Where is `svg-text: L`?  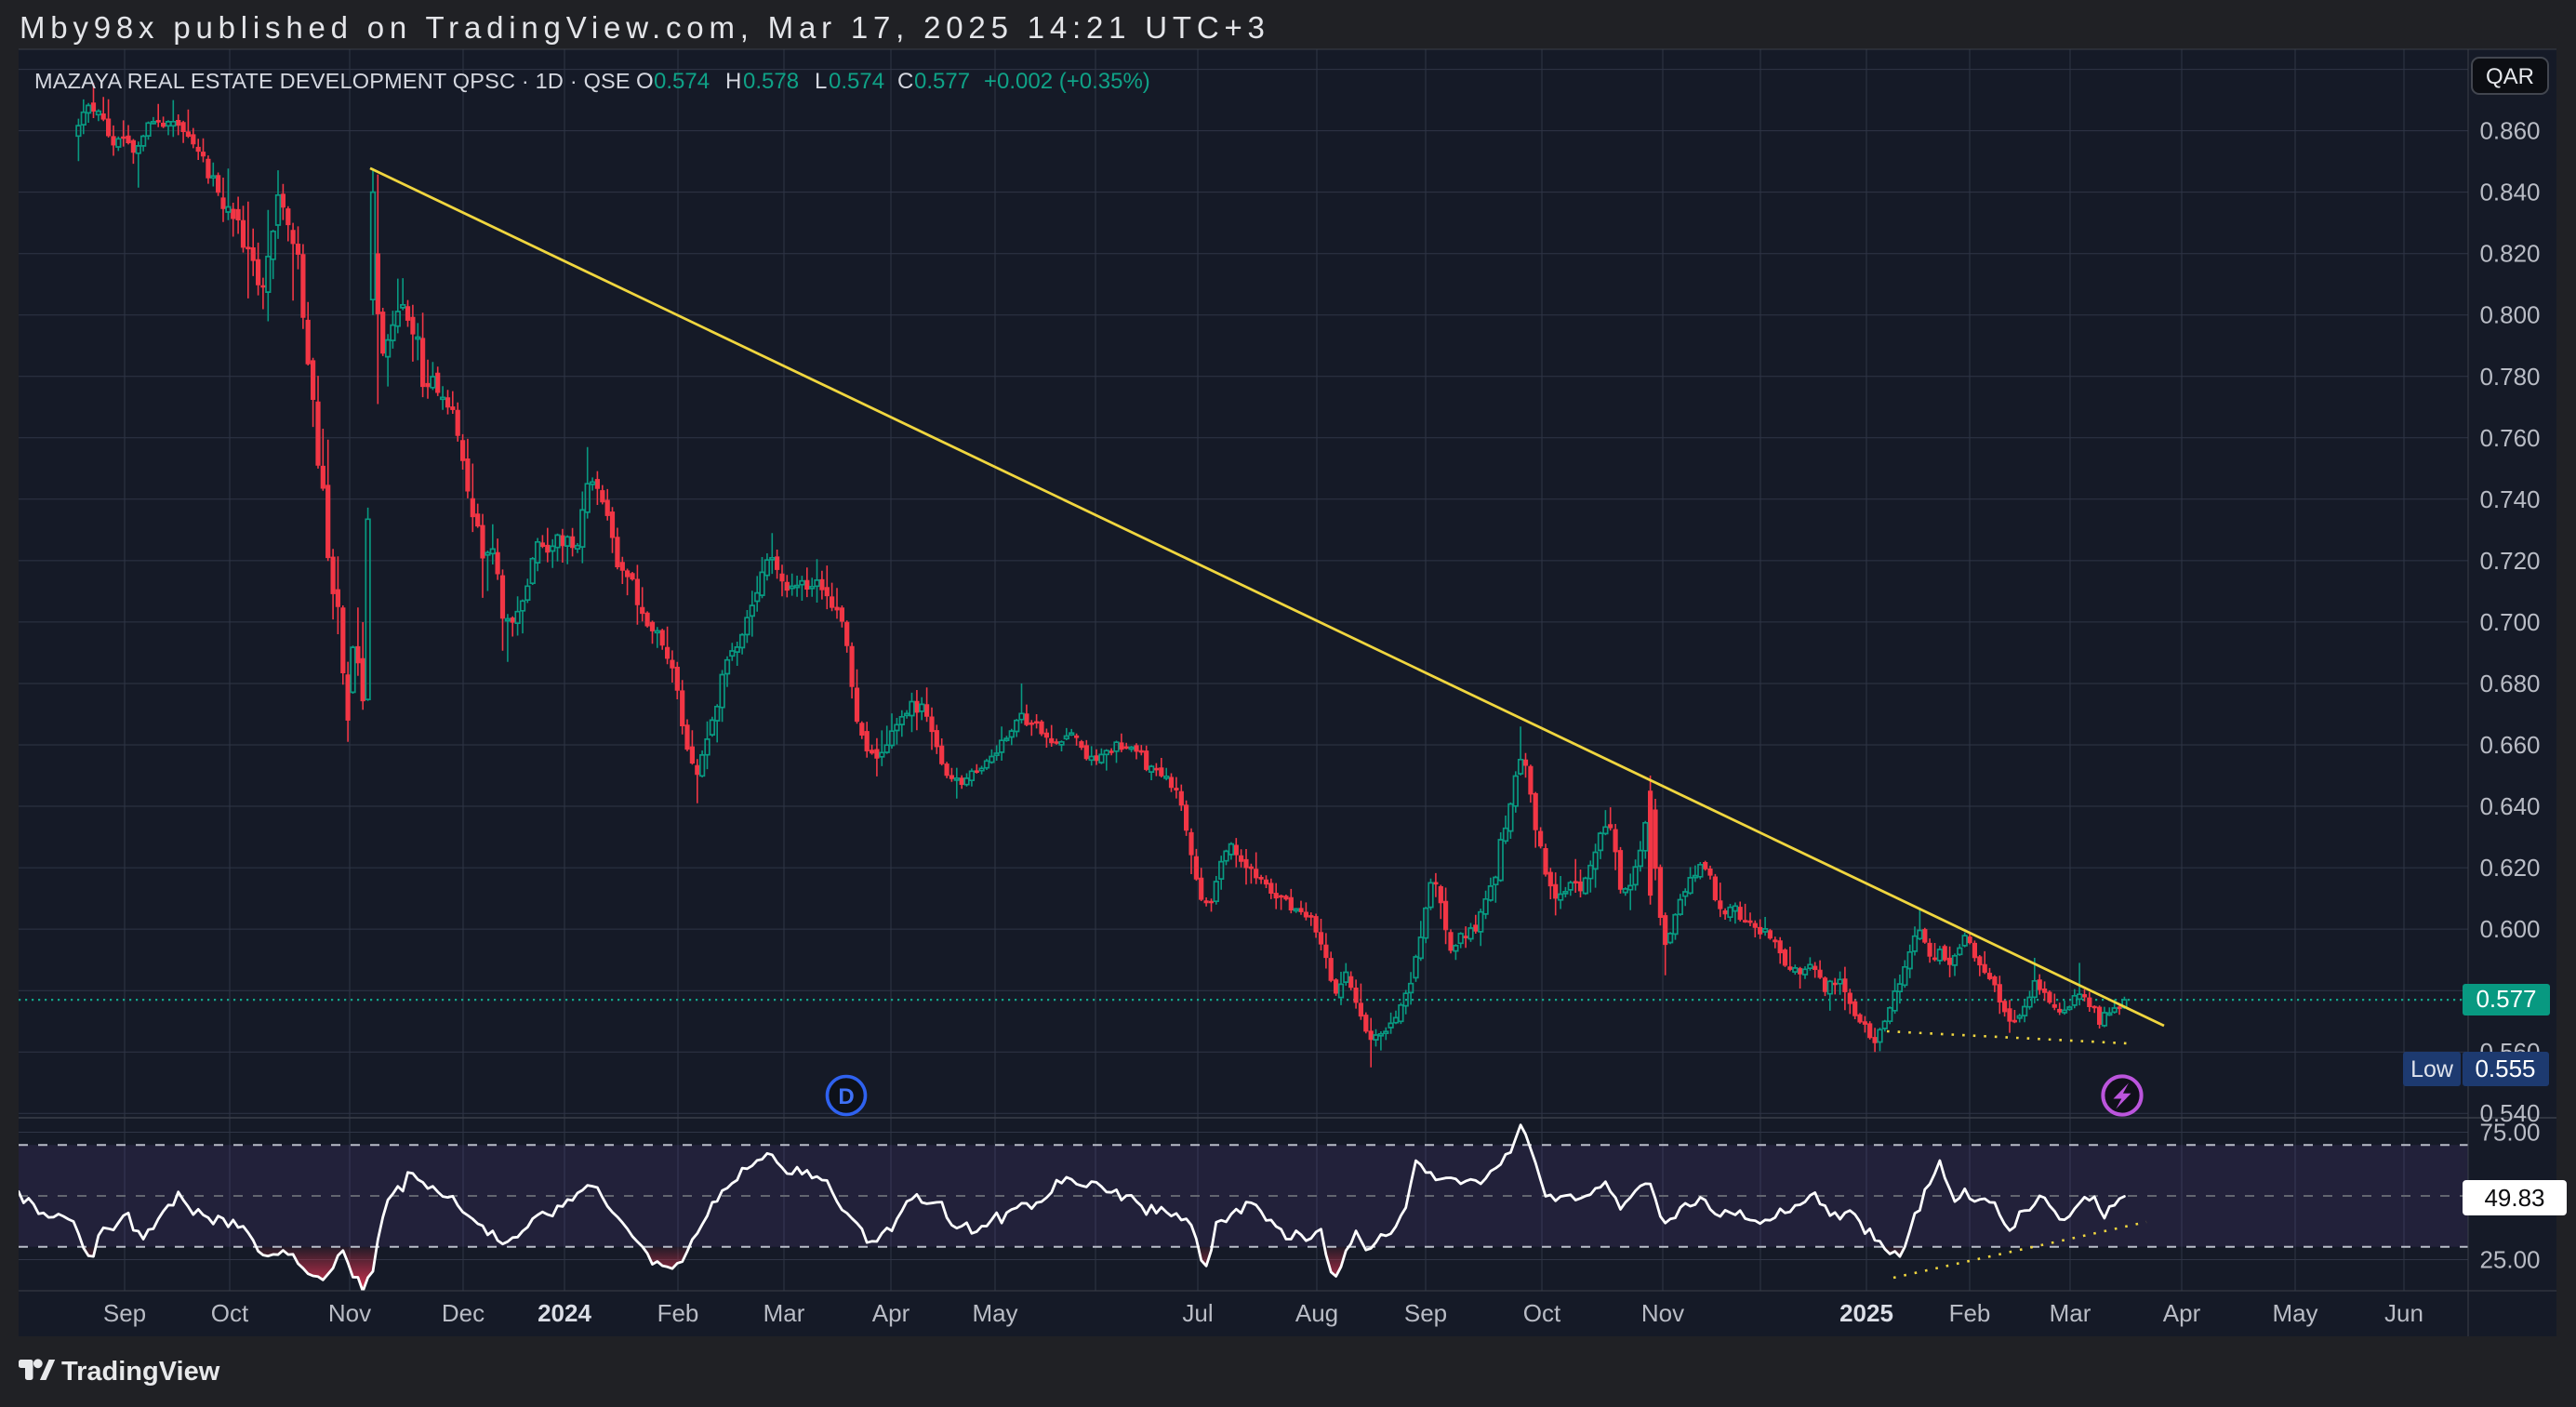 svg-text: L is located at coordinates (821, 81).